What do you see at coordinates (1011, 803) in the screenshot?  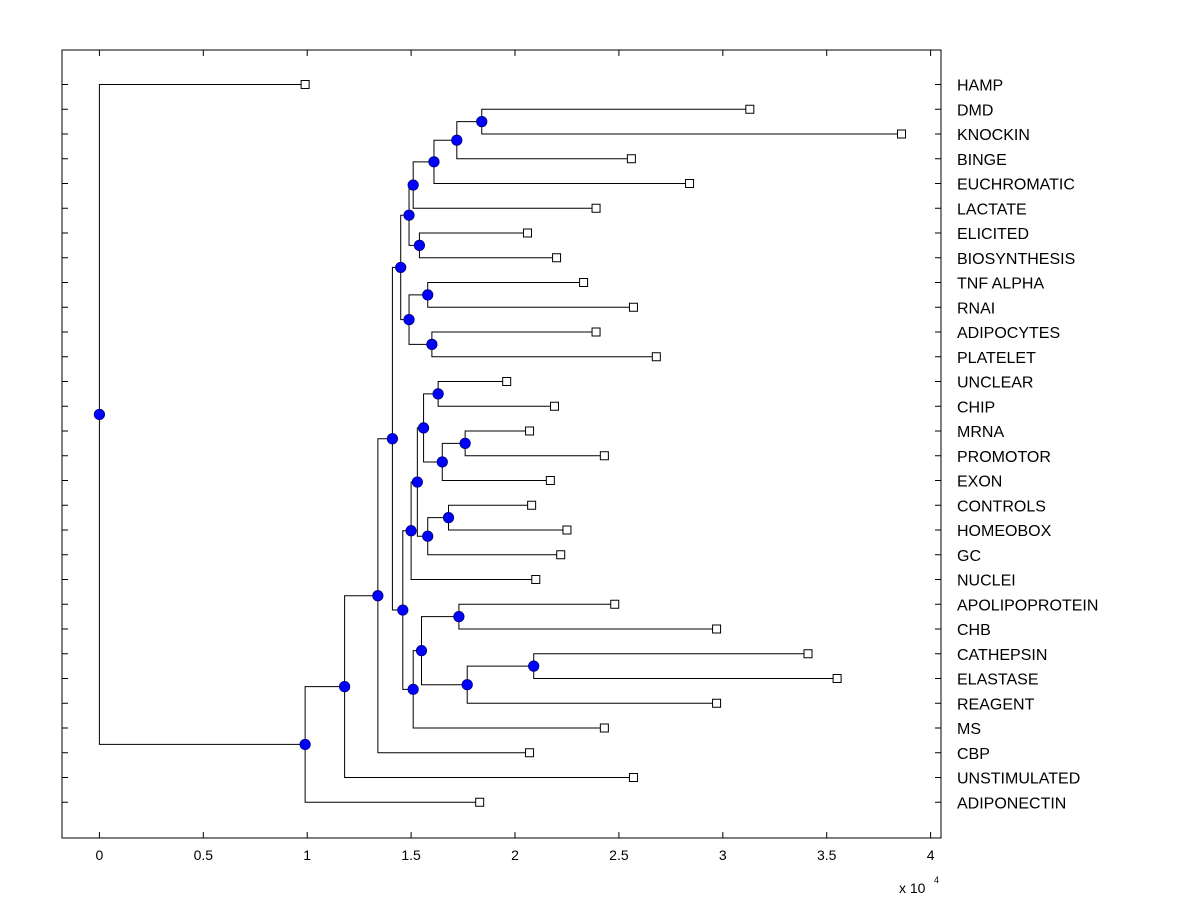 I see `leaf-label-adiponectin: ADIPONECTIN` at bounding box center [1011, 803].